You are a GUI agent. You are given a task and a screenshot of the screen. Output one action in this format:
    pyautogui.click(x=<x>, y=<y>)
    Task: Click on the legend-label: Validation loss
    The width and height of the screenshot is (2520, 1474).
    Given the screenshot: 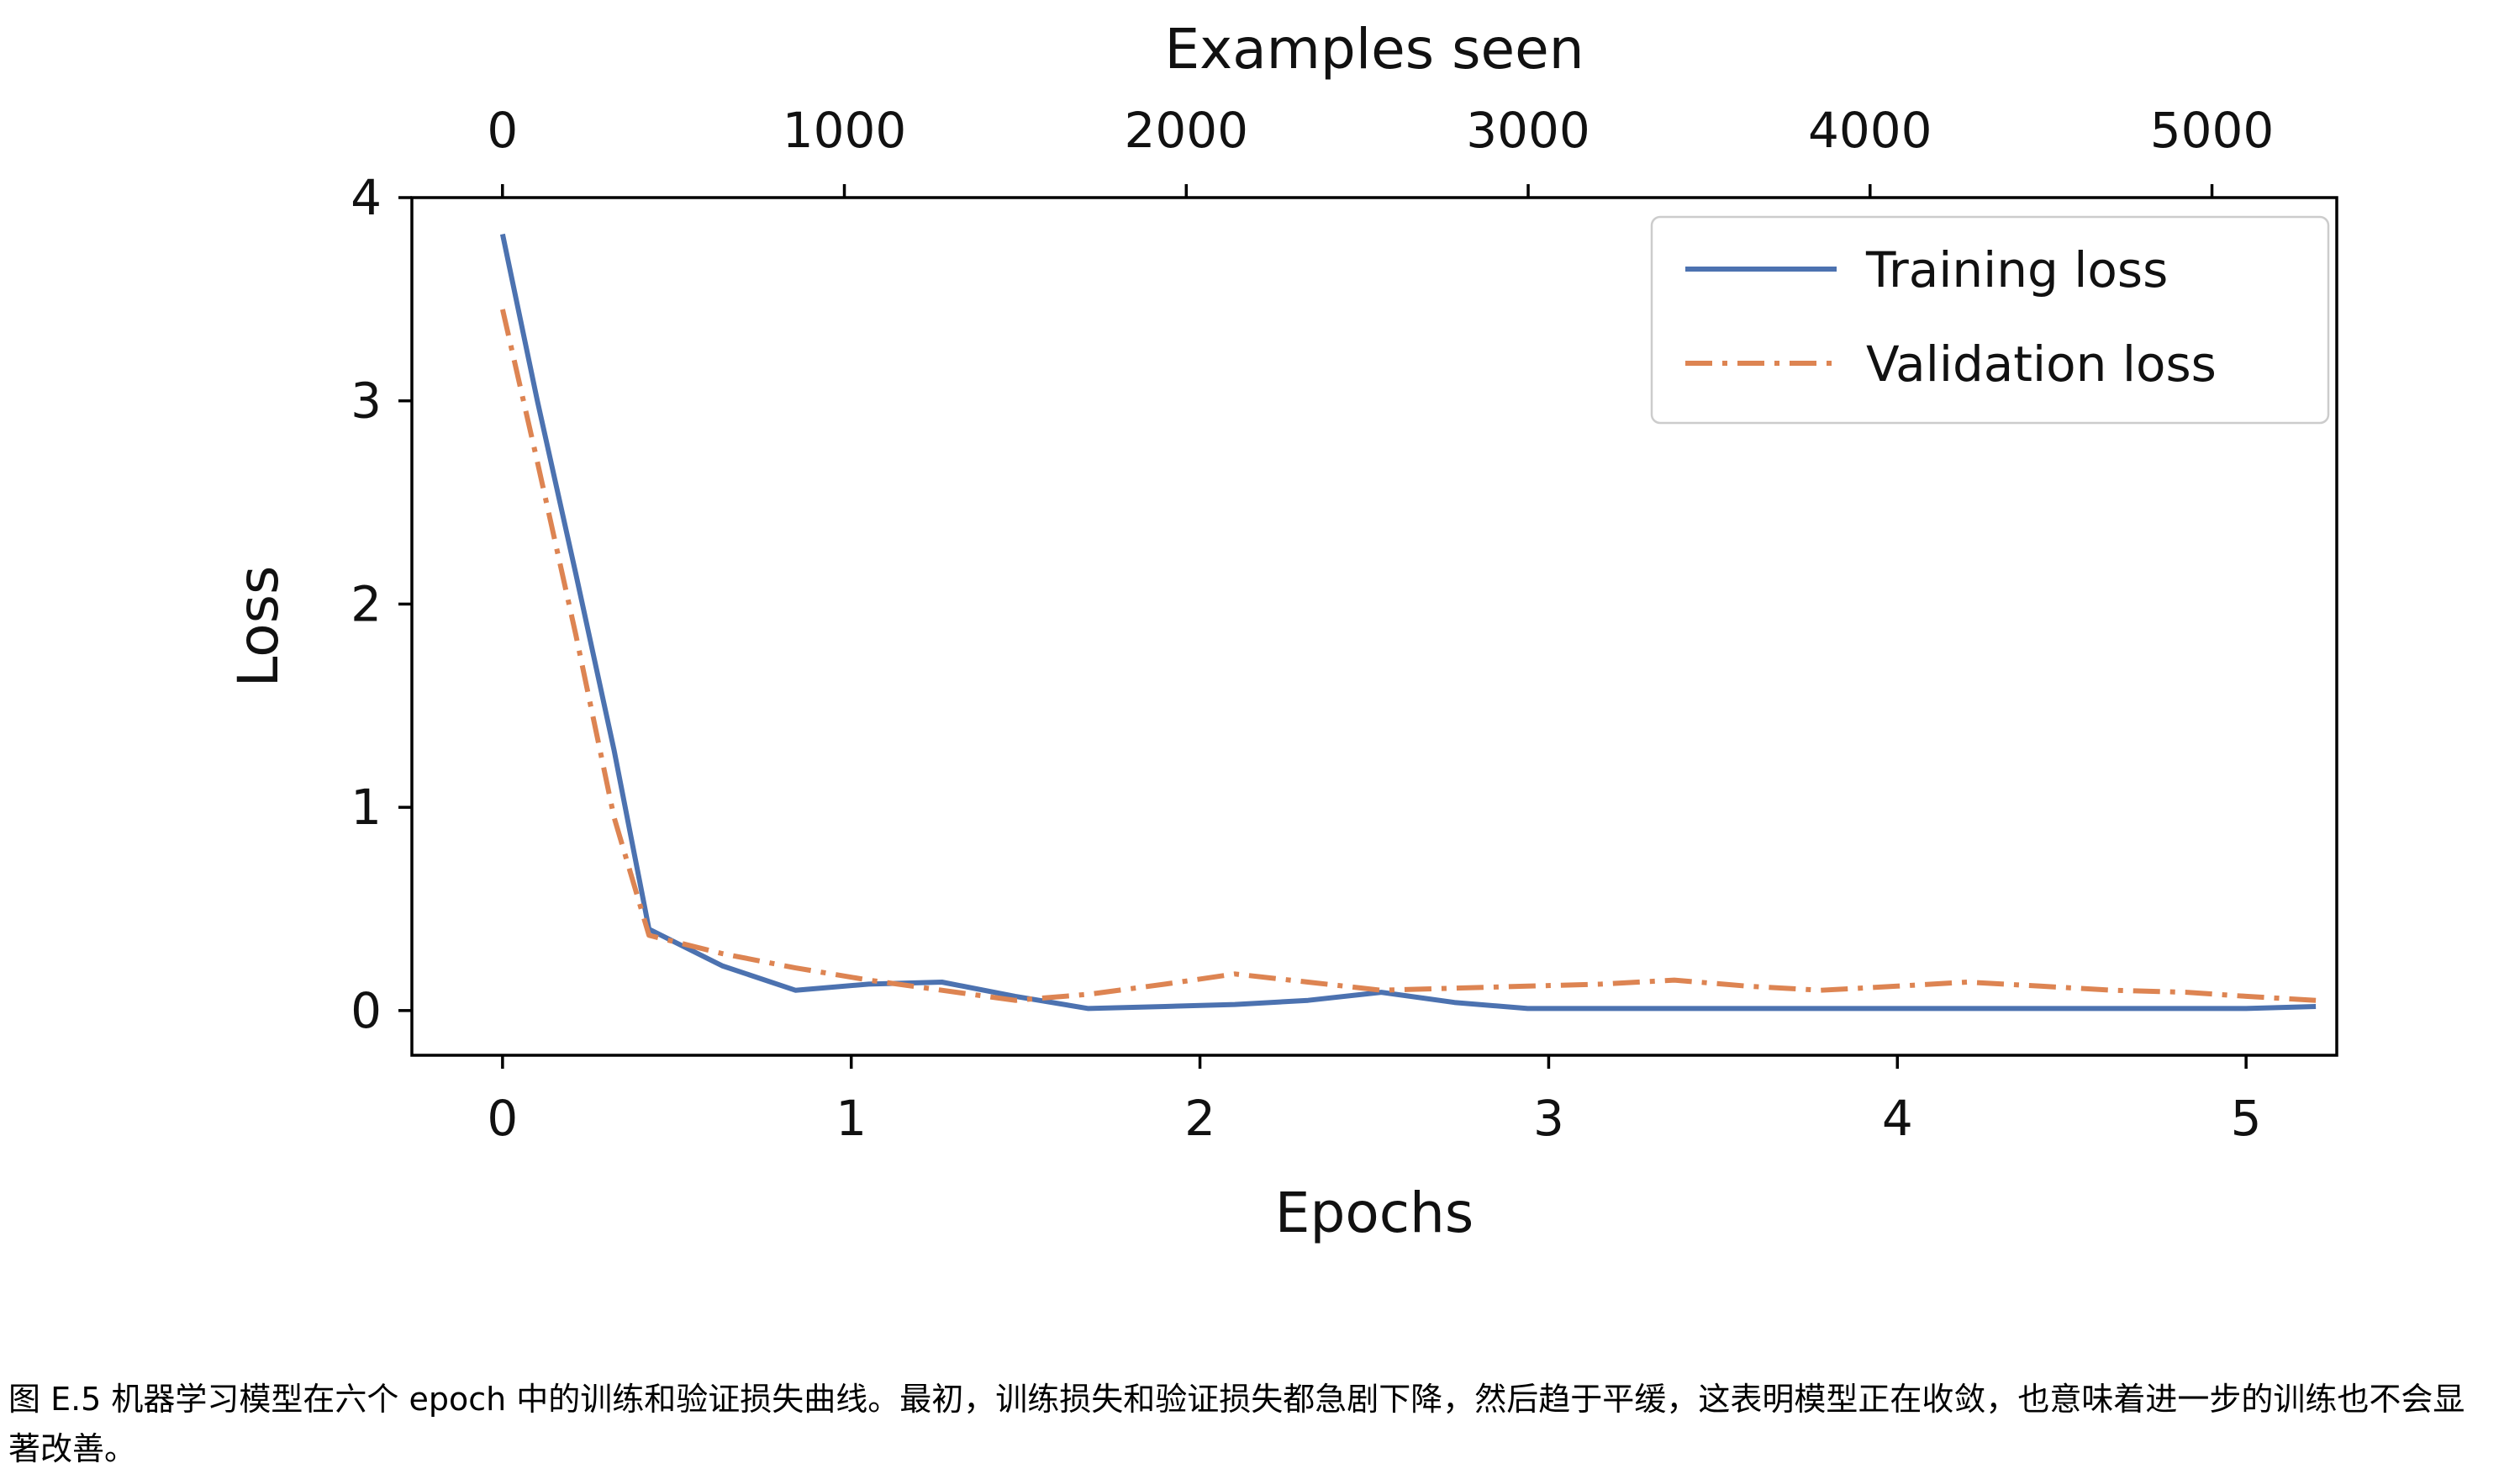 What is the action you would take?
    pyautogui.click(x=2041, y=364)
    